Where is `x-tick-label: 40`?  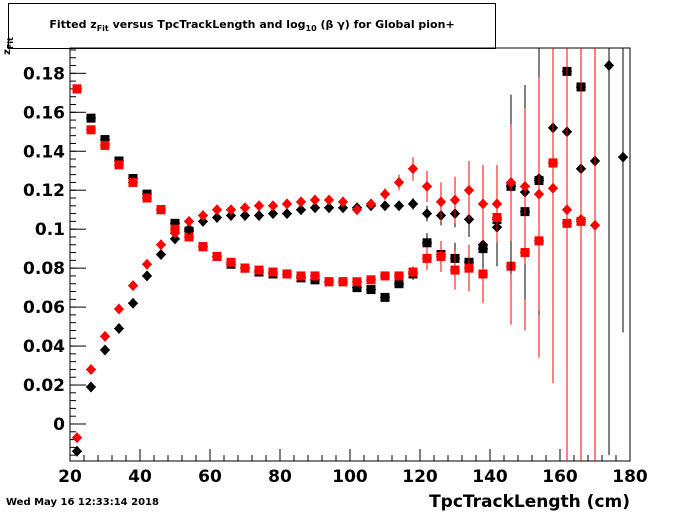
x-tick-label: 40 is located at coordinates (140, 477).